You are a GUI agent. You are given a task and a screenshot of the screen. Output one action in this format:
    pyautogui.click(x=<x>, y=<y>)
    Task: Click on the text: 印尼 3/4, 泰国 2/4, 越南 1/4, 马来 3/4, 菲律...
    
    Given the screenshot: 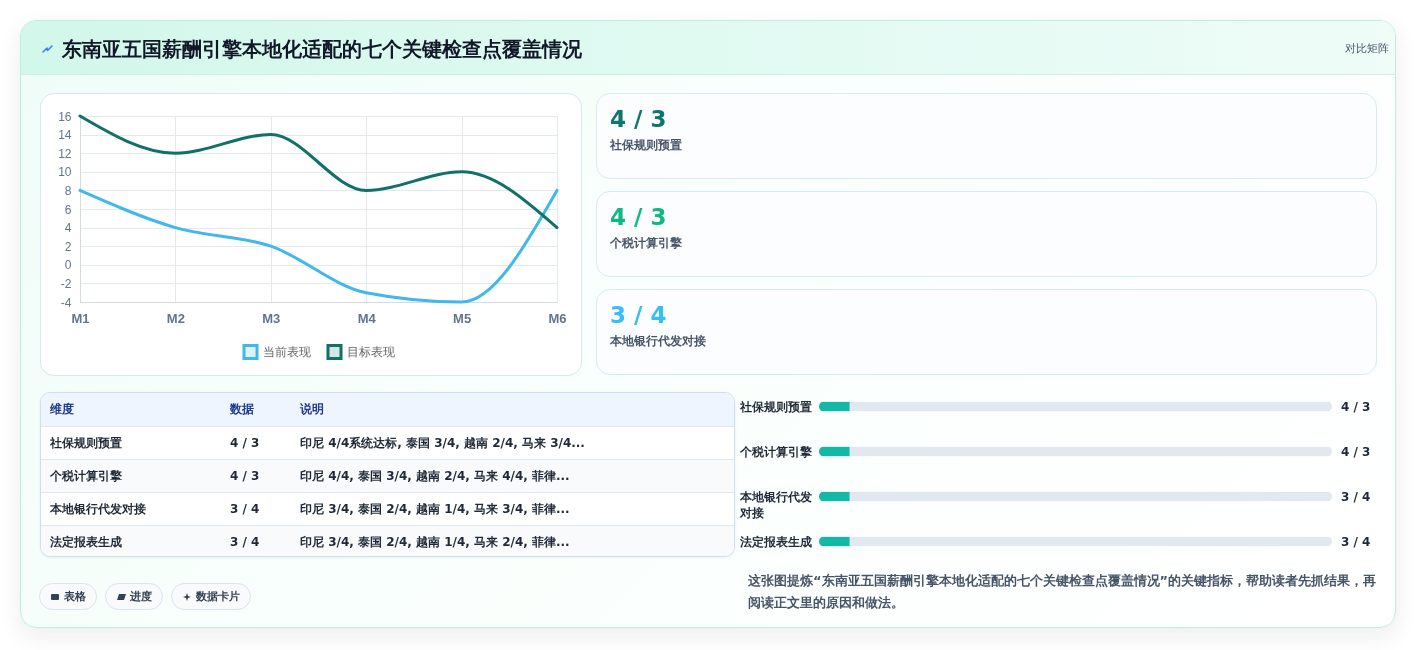 What is the action you would take?
    pyautogui.click(x=435, y=509)
    